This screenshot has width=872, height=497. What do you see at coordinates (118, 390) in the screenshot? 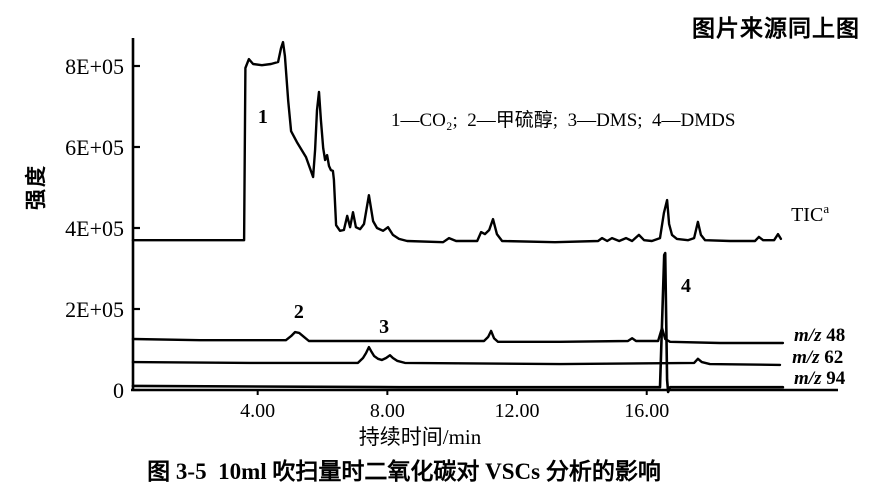
I see `y-tick-label: 0` at bounding box center [118, 390].